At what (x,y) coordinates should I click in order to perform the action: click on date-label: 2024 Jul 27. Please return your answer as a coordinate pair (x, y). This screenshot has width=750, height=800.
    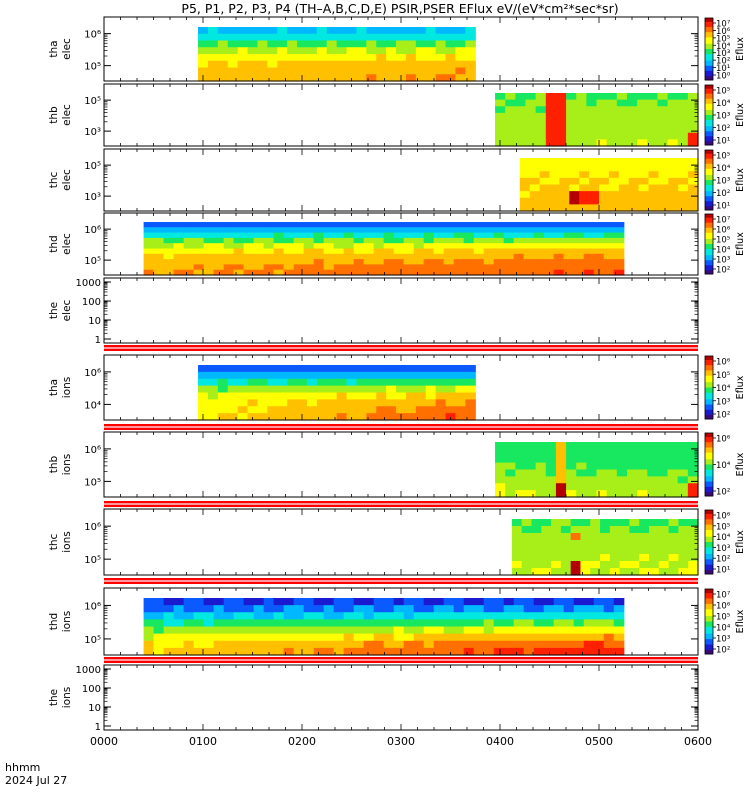
    Looking at the image, I should click on (36, 780).